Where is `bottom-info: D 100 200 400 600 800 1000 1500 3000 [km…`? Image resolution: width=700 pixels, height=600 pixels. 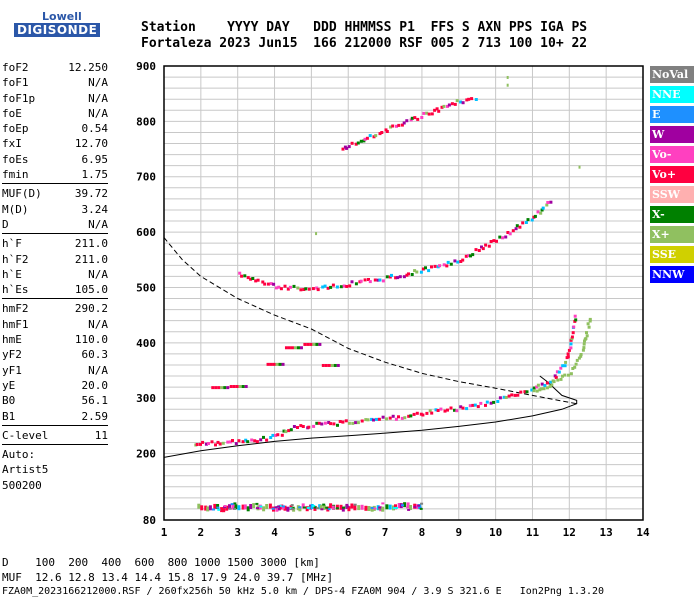 bottom-info: D 100 200 400 600 800 1000 1500 3000 [km… is located at coordinates (303, 578).